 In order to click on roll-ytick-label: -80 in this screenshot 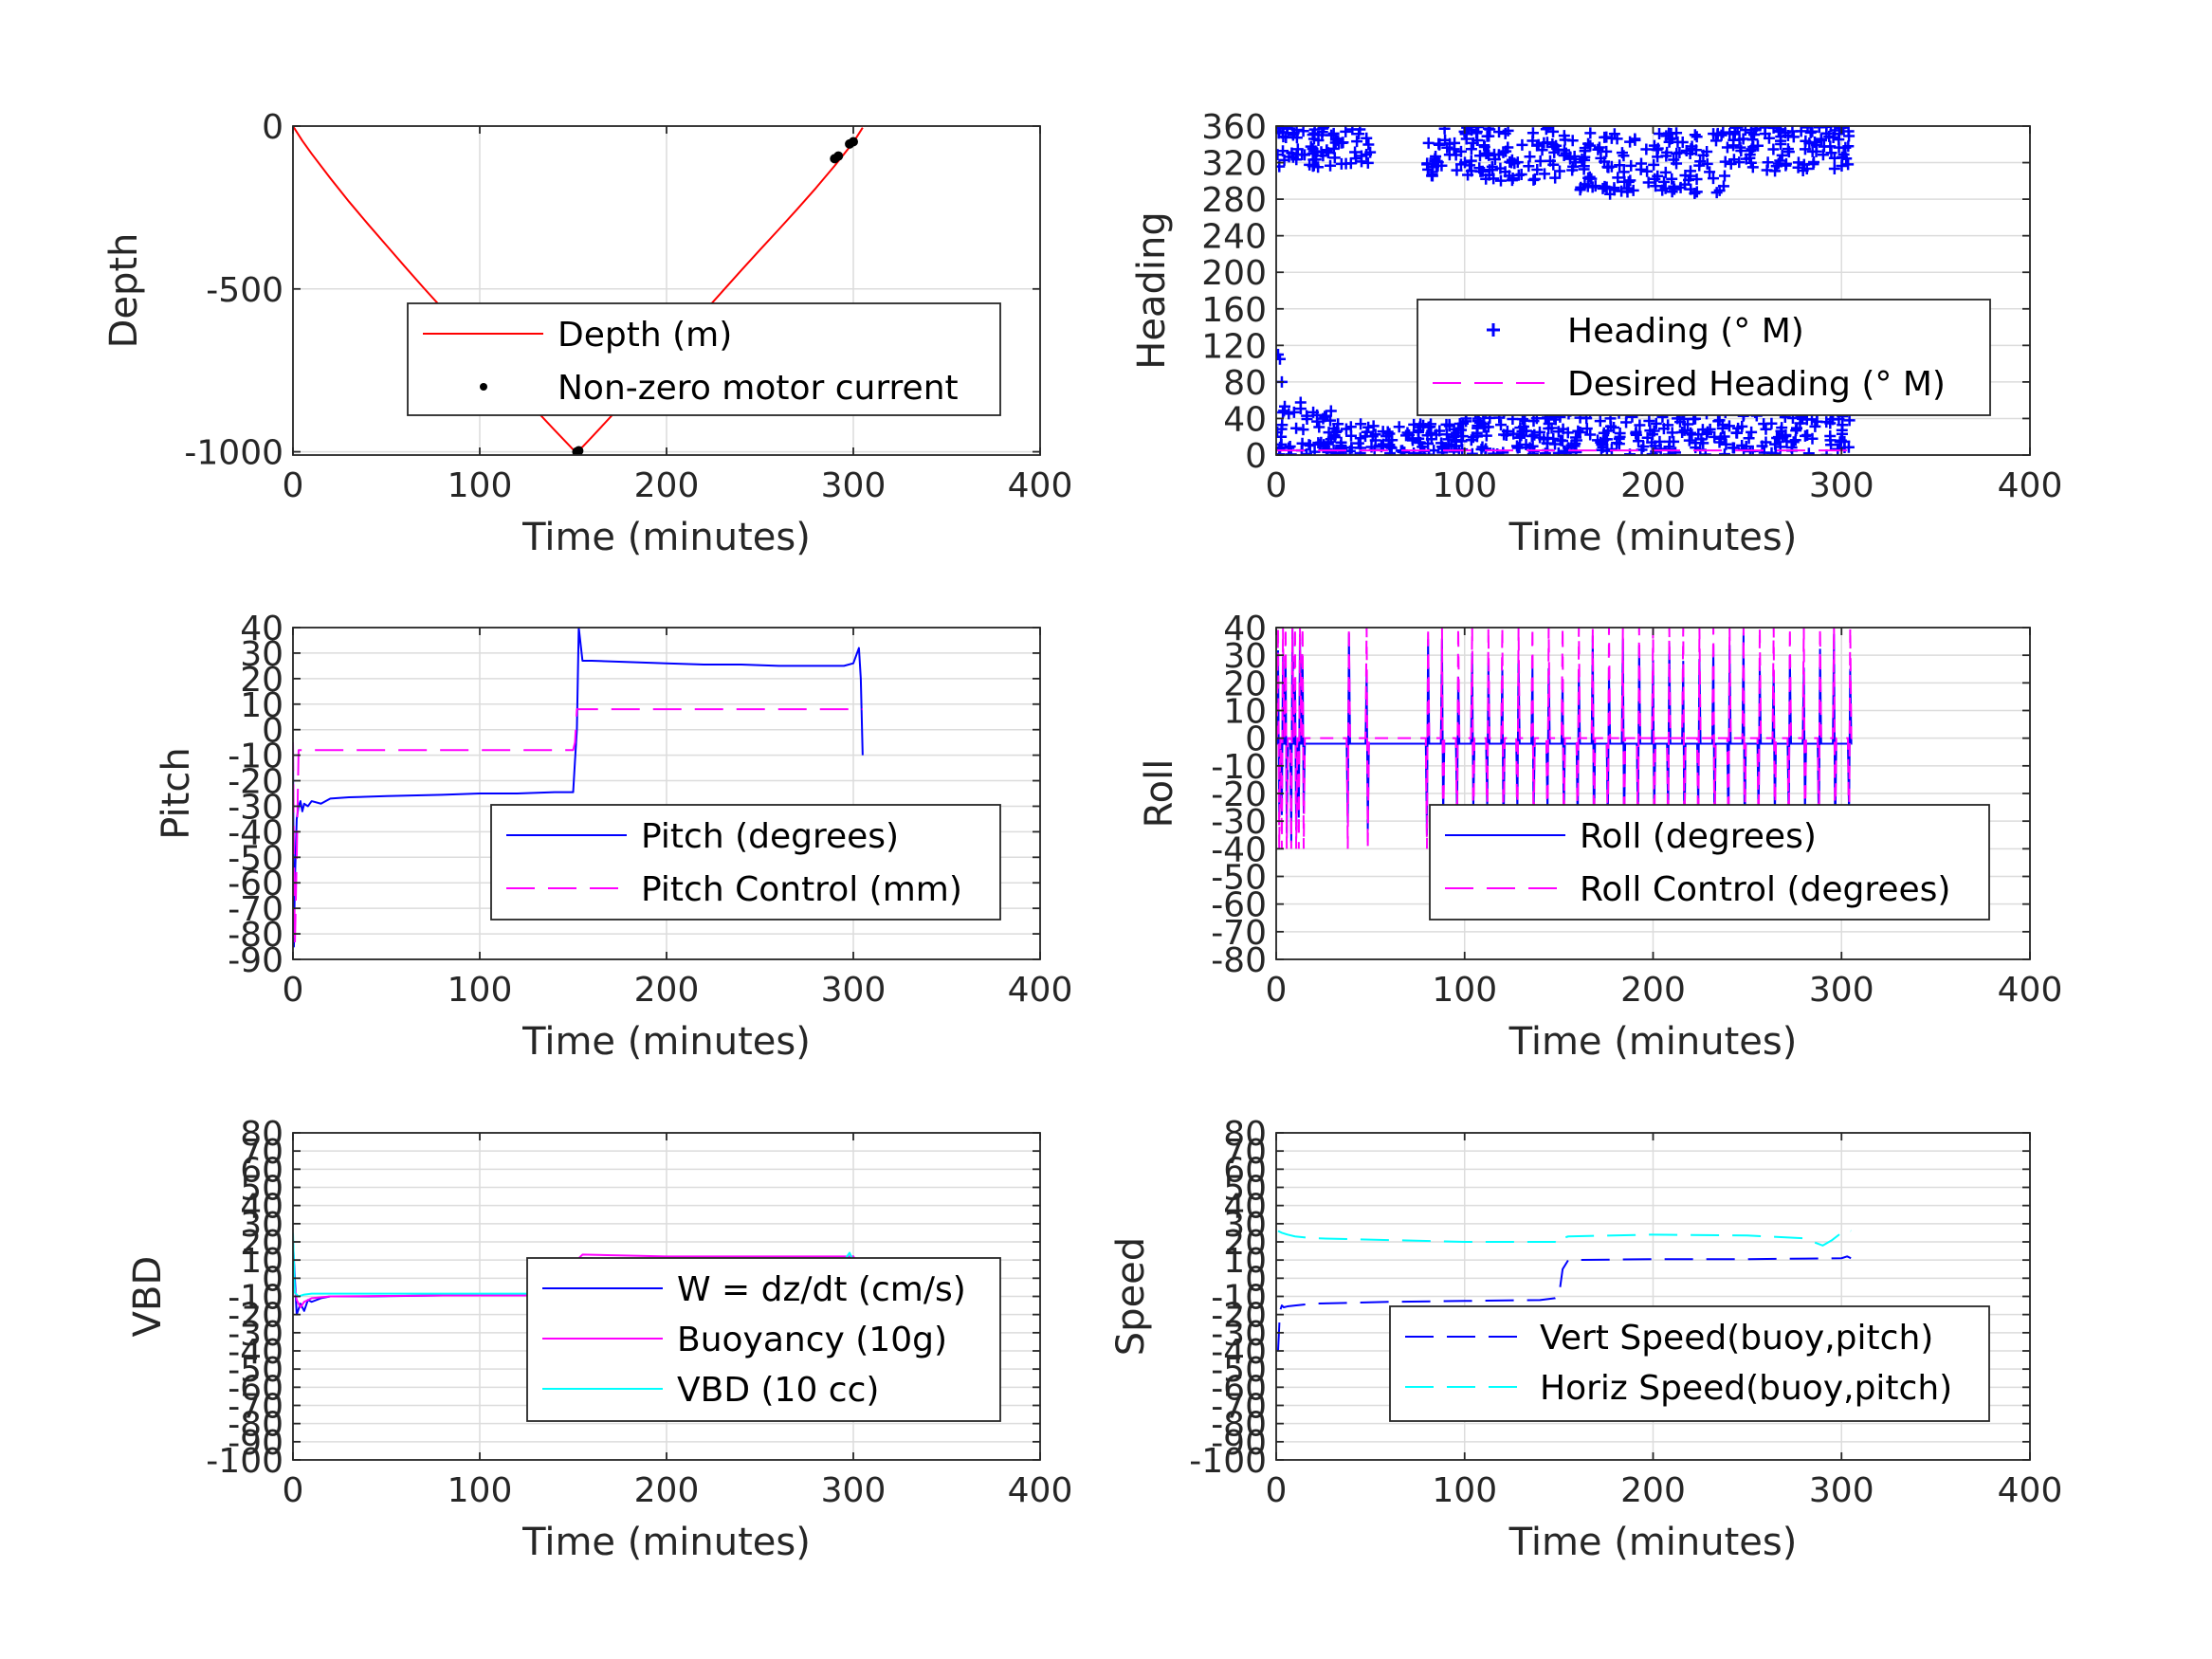, I will do `click(1239, 960)`.